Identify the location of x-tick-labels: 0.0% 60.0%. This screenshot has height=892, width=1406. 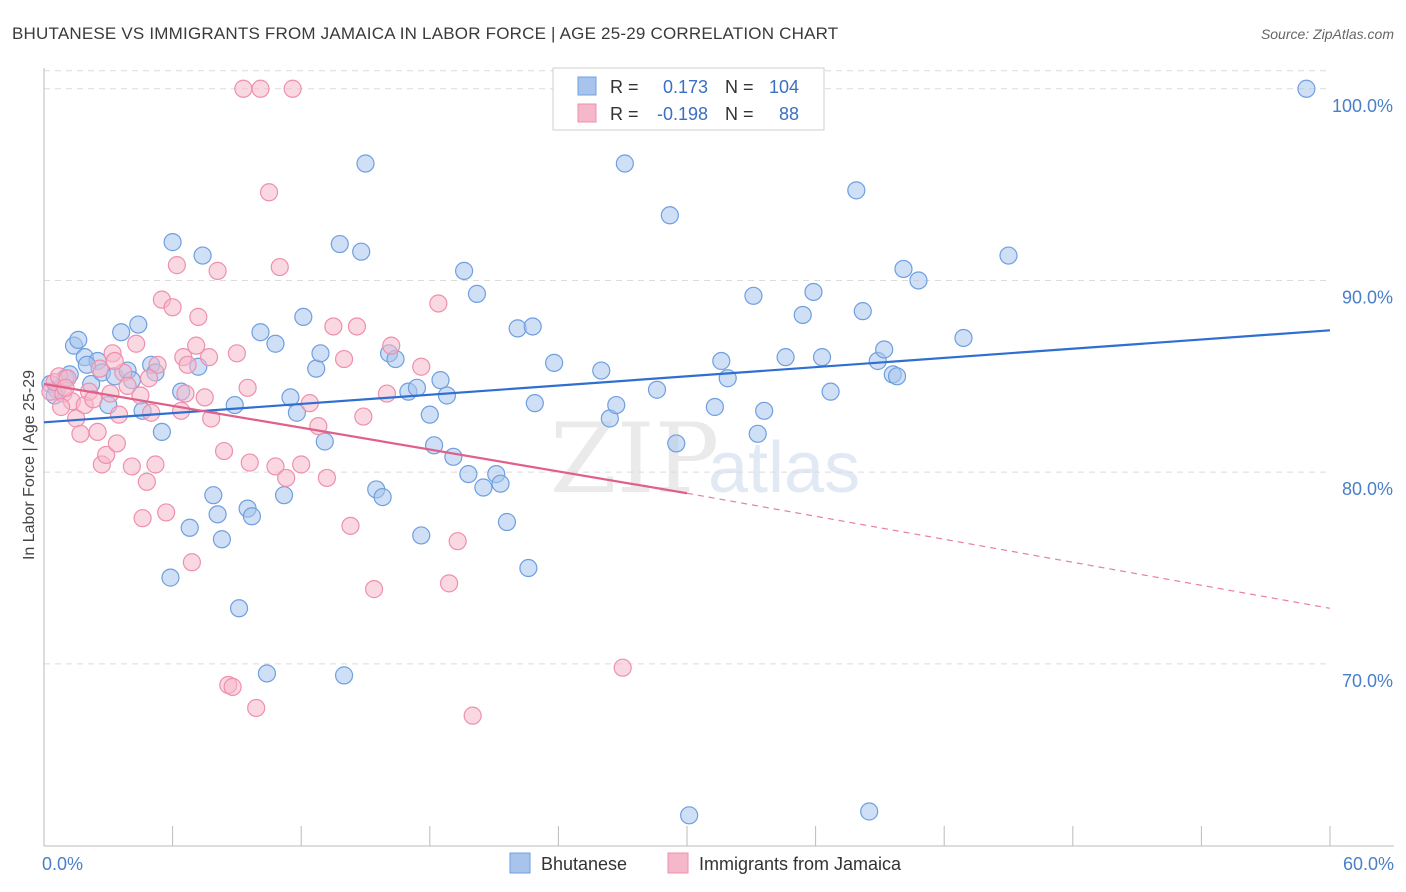
(718, 864).